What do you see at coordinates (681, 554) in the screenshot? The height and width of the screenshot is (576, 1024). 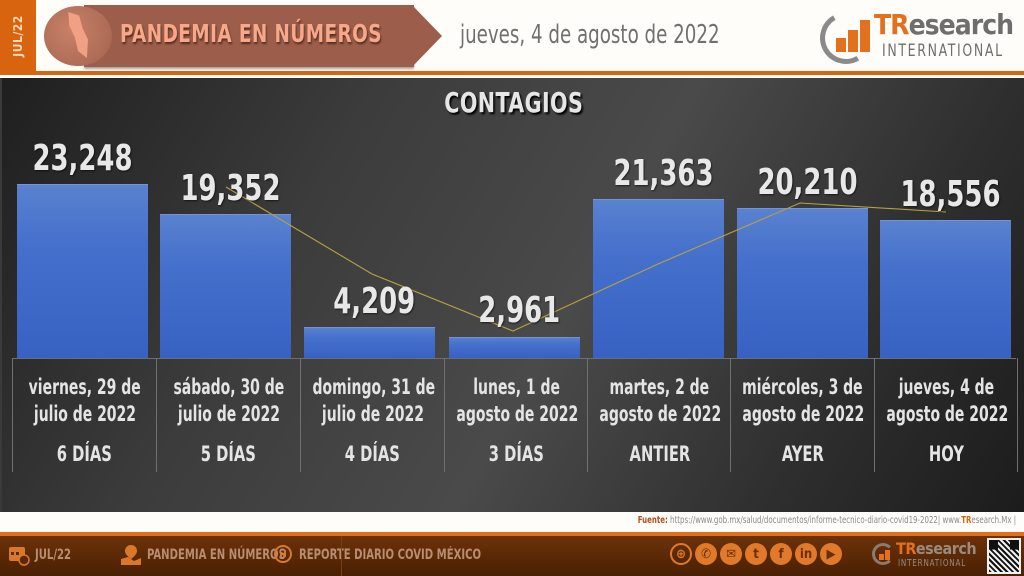 I see `globe-icon: ⊕` at bounding box center [681, 554].